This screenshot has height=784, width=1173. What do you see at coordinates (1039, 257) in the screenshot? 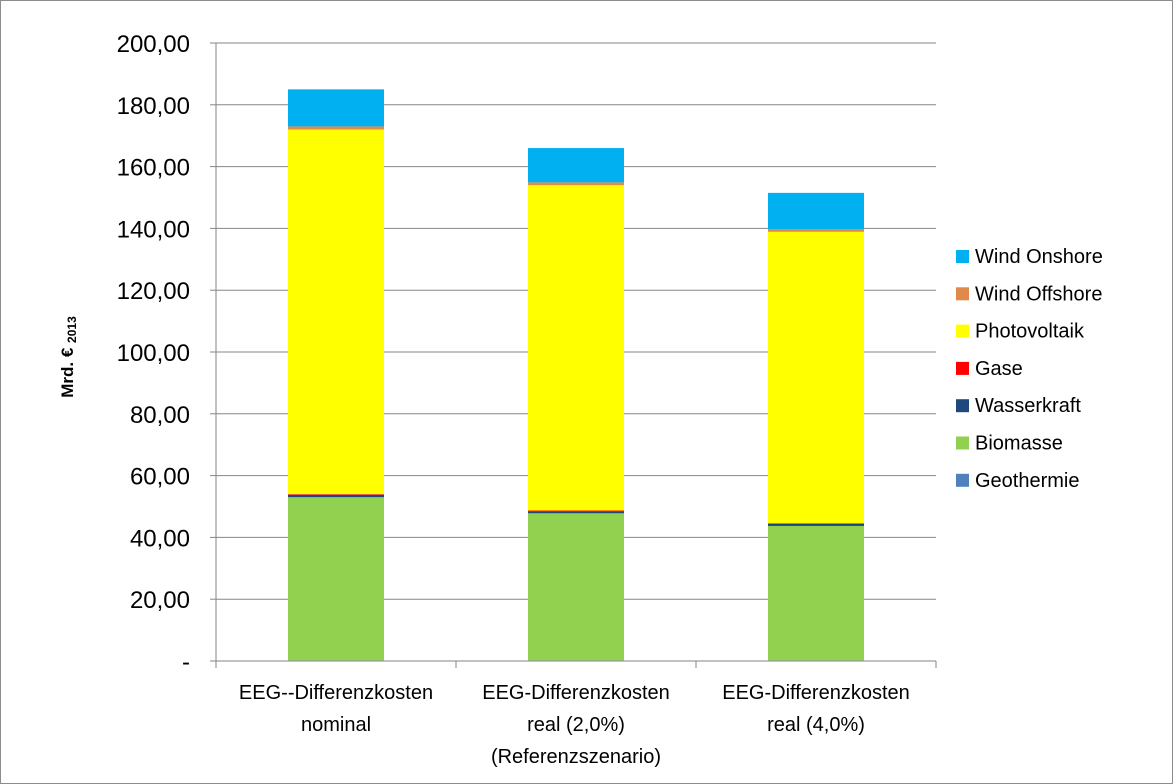
I see `legend-label: Wind Onshore` at bounding box center [1039, 257].